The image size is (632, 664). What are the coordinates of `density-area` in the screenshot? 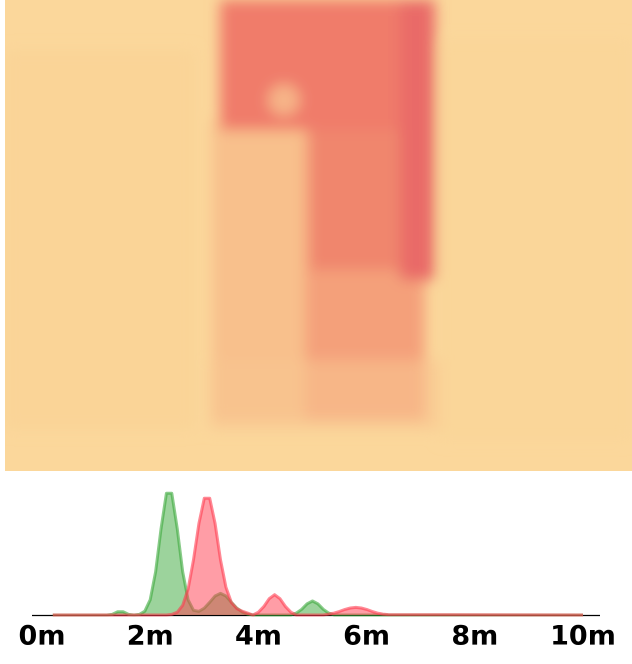 It's located at (318, 556).